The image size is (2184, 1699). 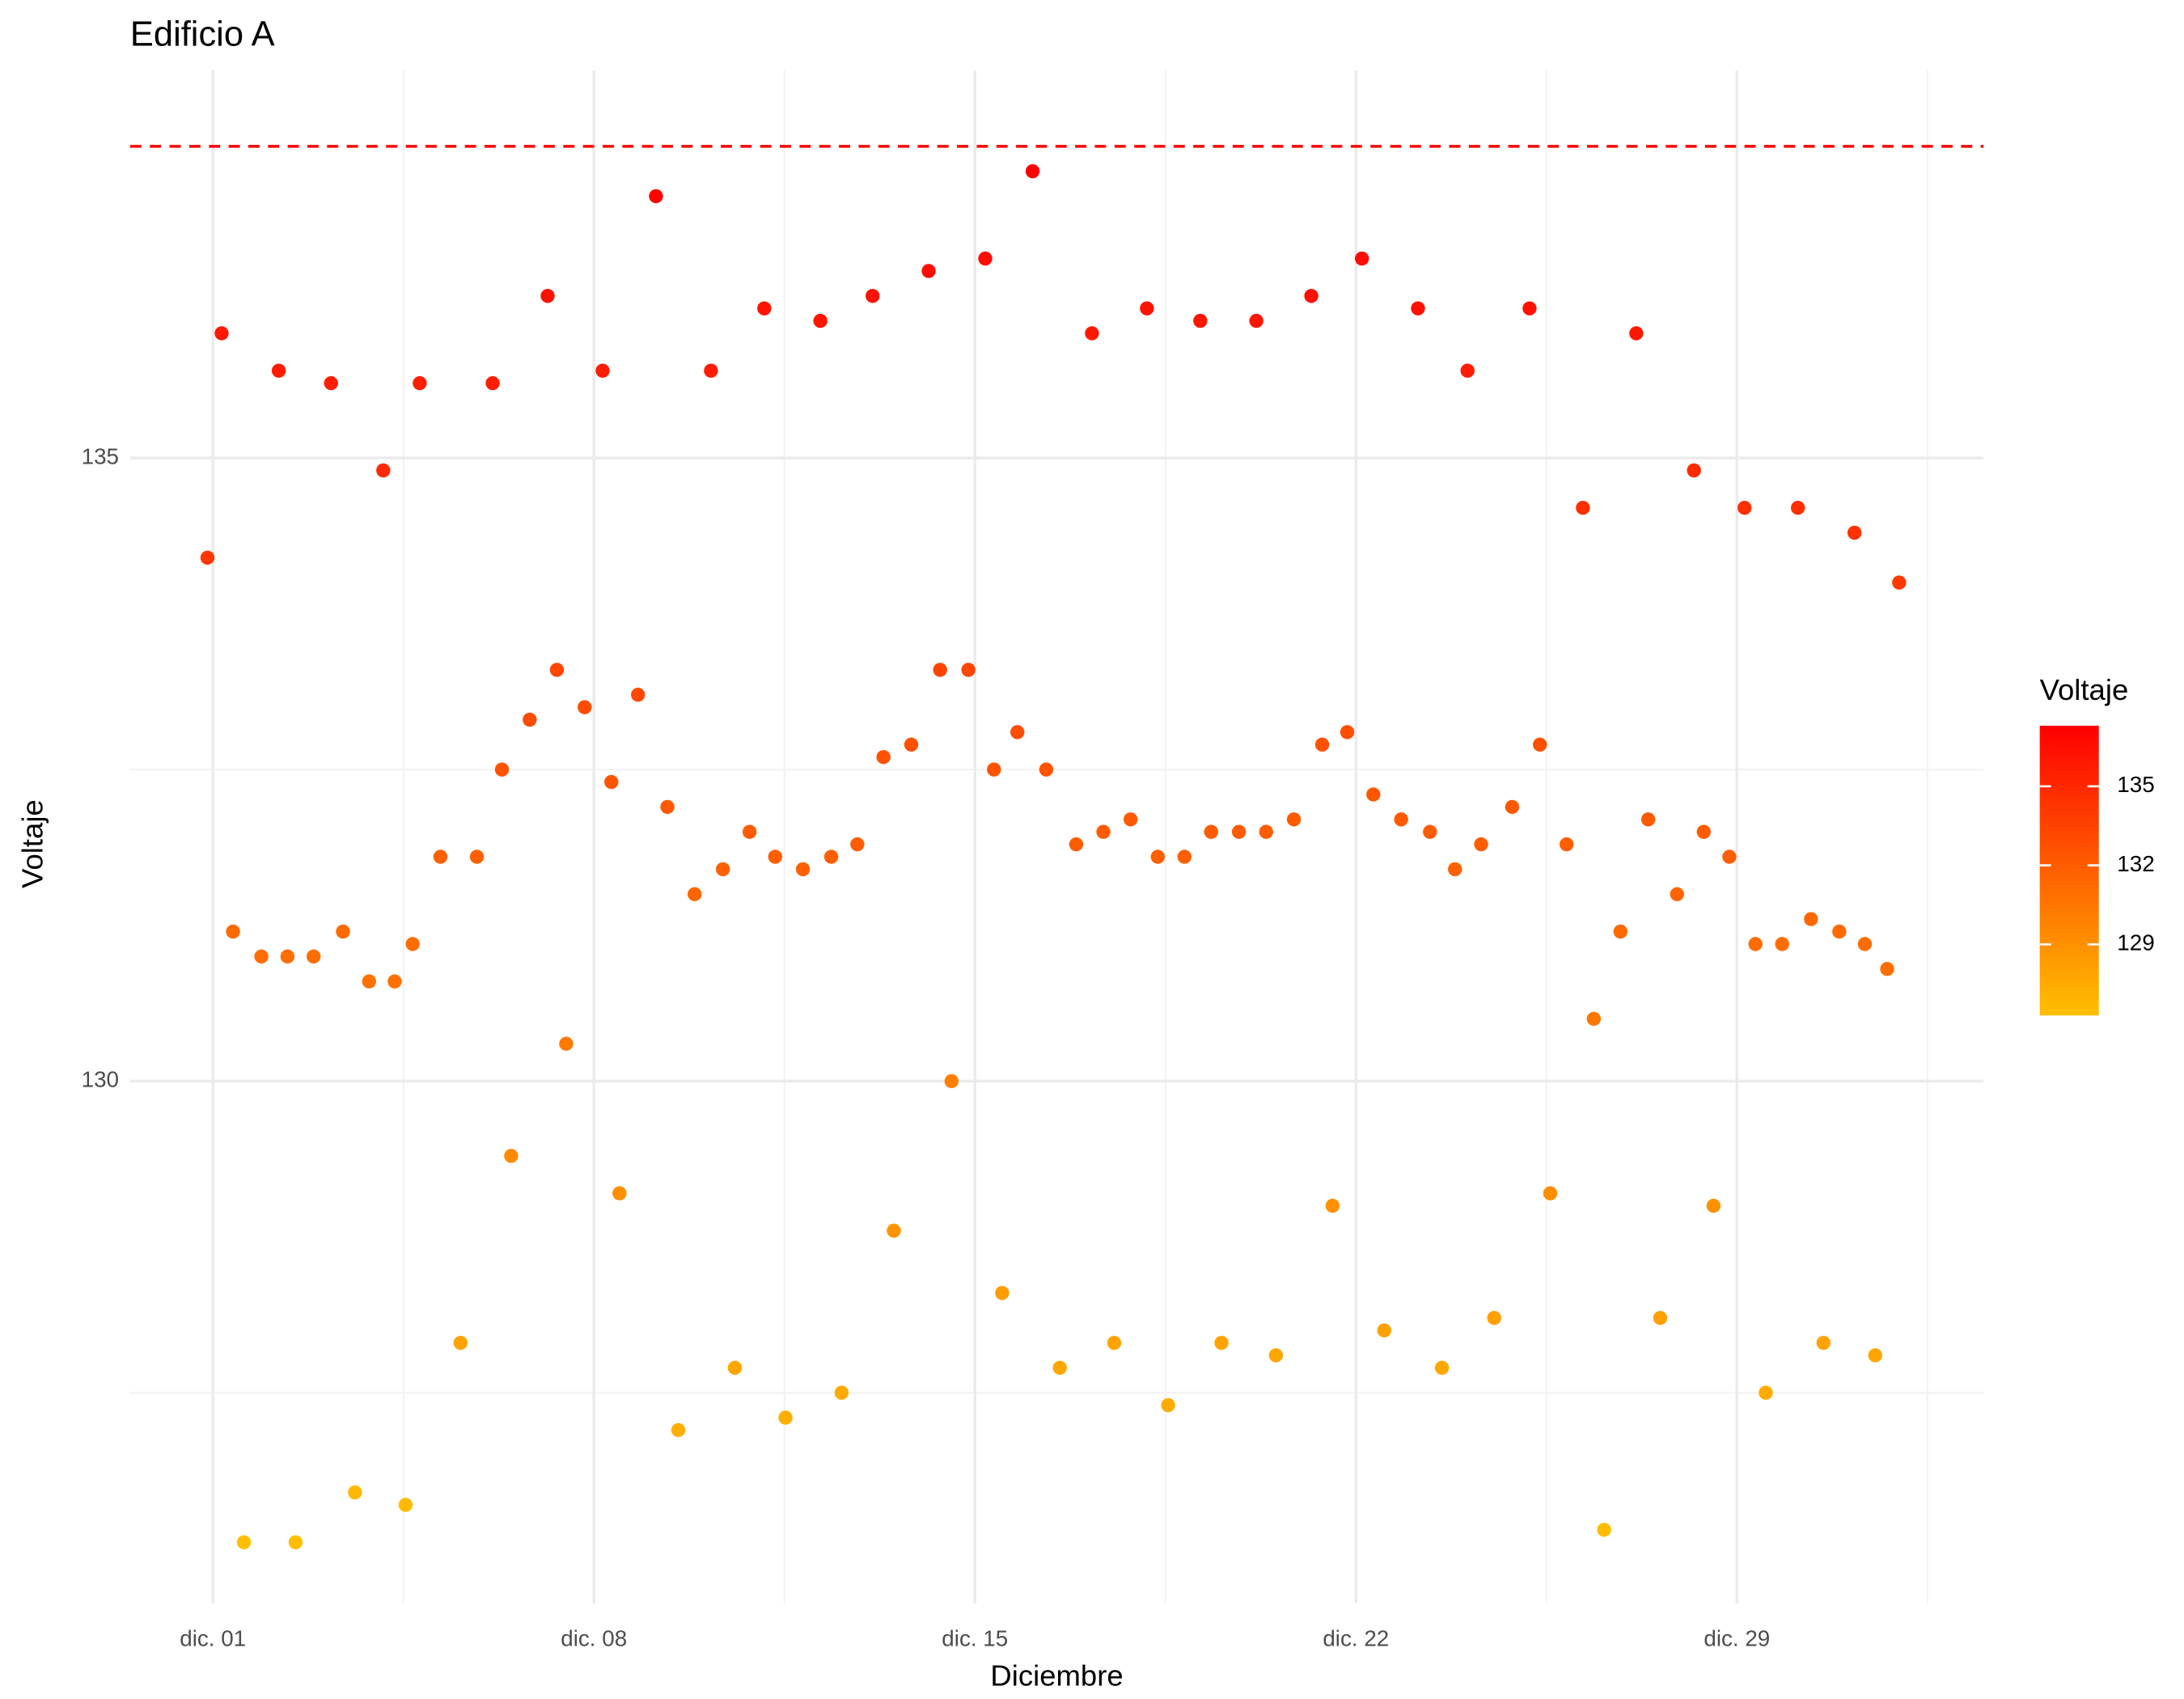 I want to click on x-axis-label: Diciembre, so click(x=1056, y=1676).